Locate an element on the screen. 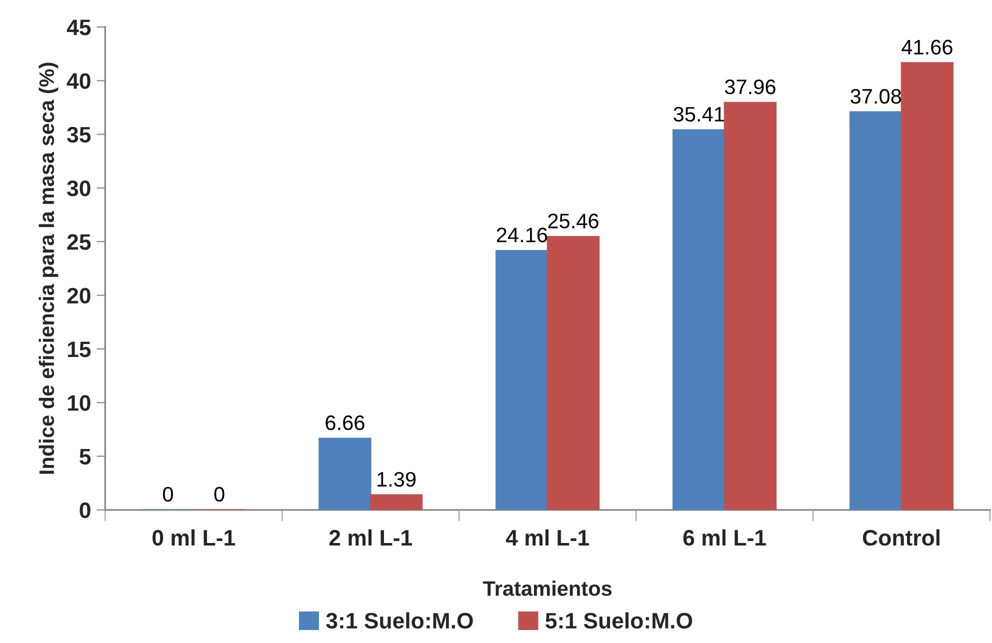  x-axis-title: Tratamientos is located at coordinates (547, 588).